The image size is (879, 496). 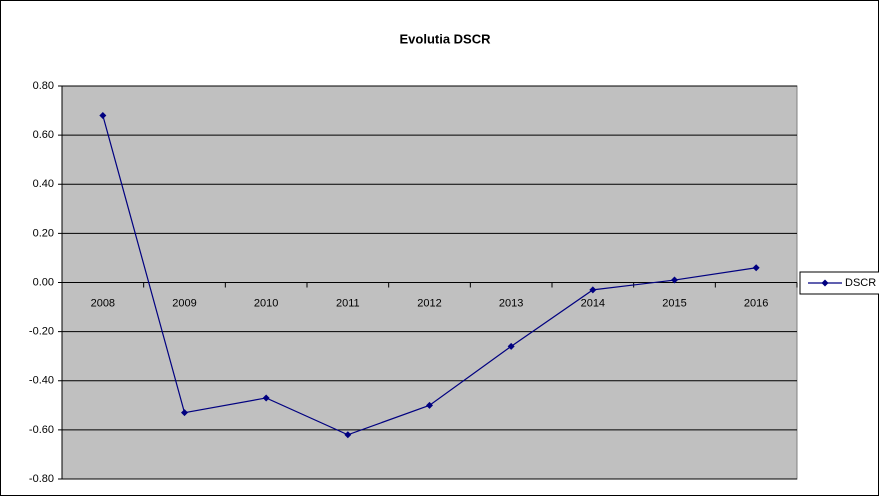 What do you see at coordinates (445, 38) in the screenshot?
I see `chart-title: Evolutia DSCR` at bounding box center [445, 38].